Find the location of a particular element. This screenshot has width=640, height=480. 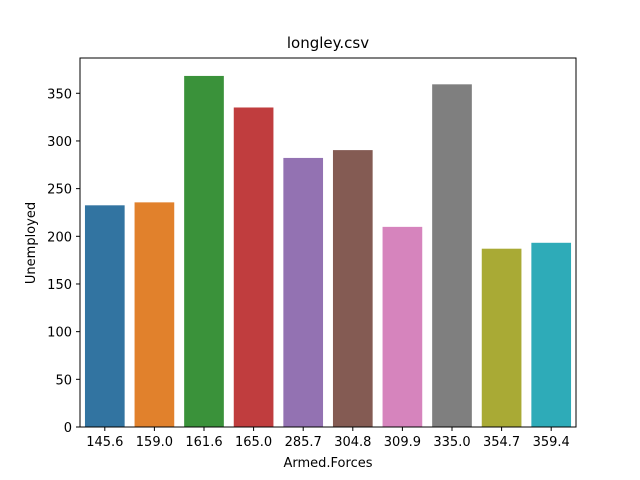

x-tick-label: 161.6 is located at coordinates (203, 442).